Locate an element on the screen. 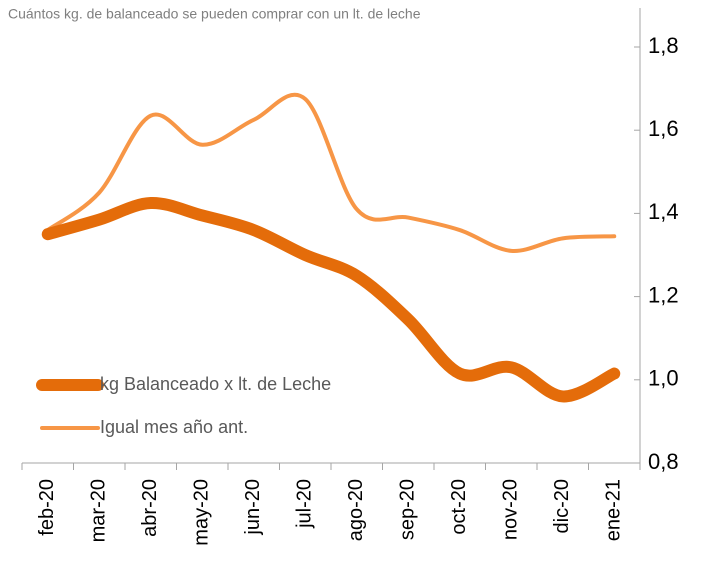 This screenshot has width=728, height=565. y-tick-label: 1,6 is located at coordinates (663, 128).